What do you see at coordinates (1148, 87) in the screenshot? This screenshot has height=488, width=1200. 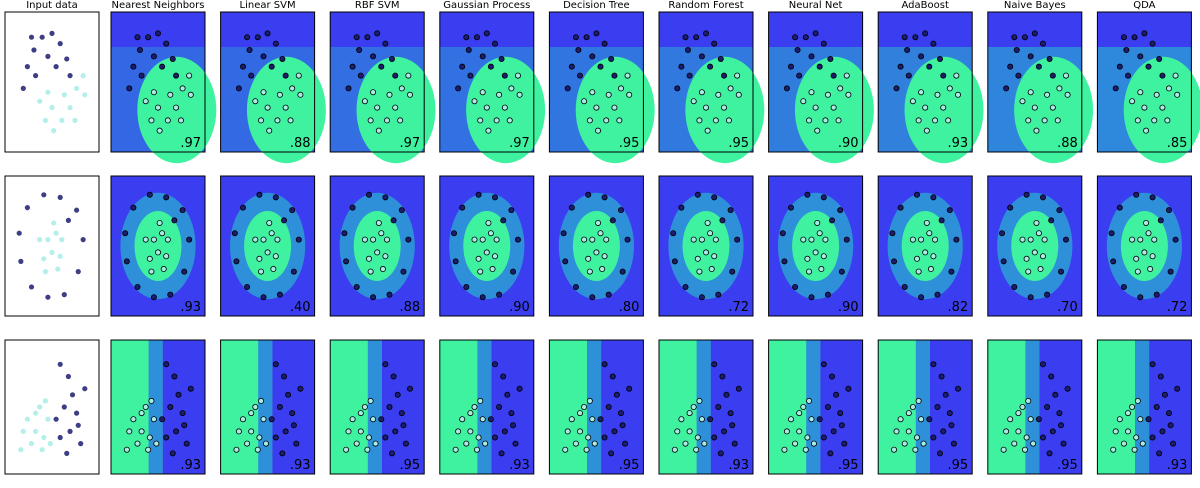 I see `panel: .85` at bounding box center [1148, 87].